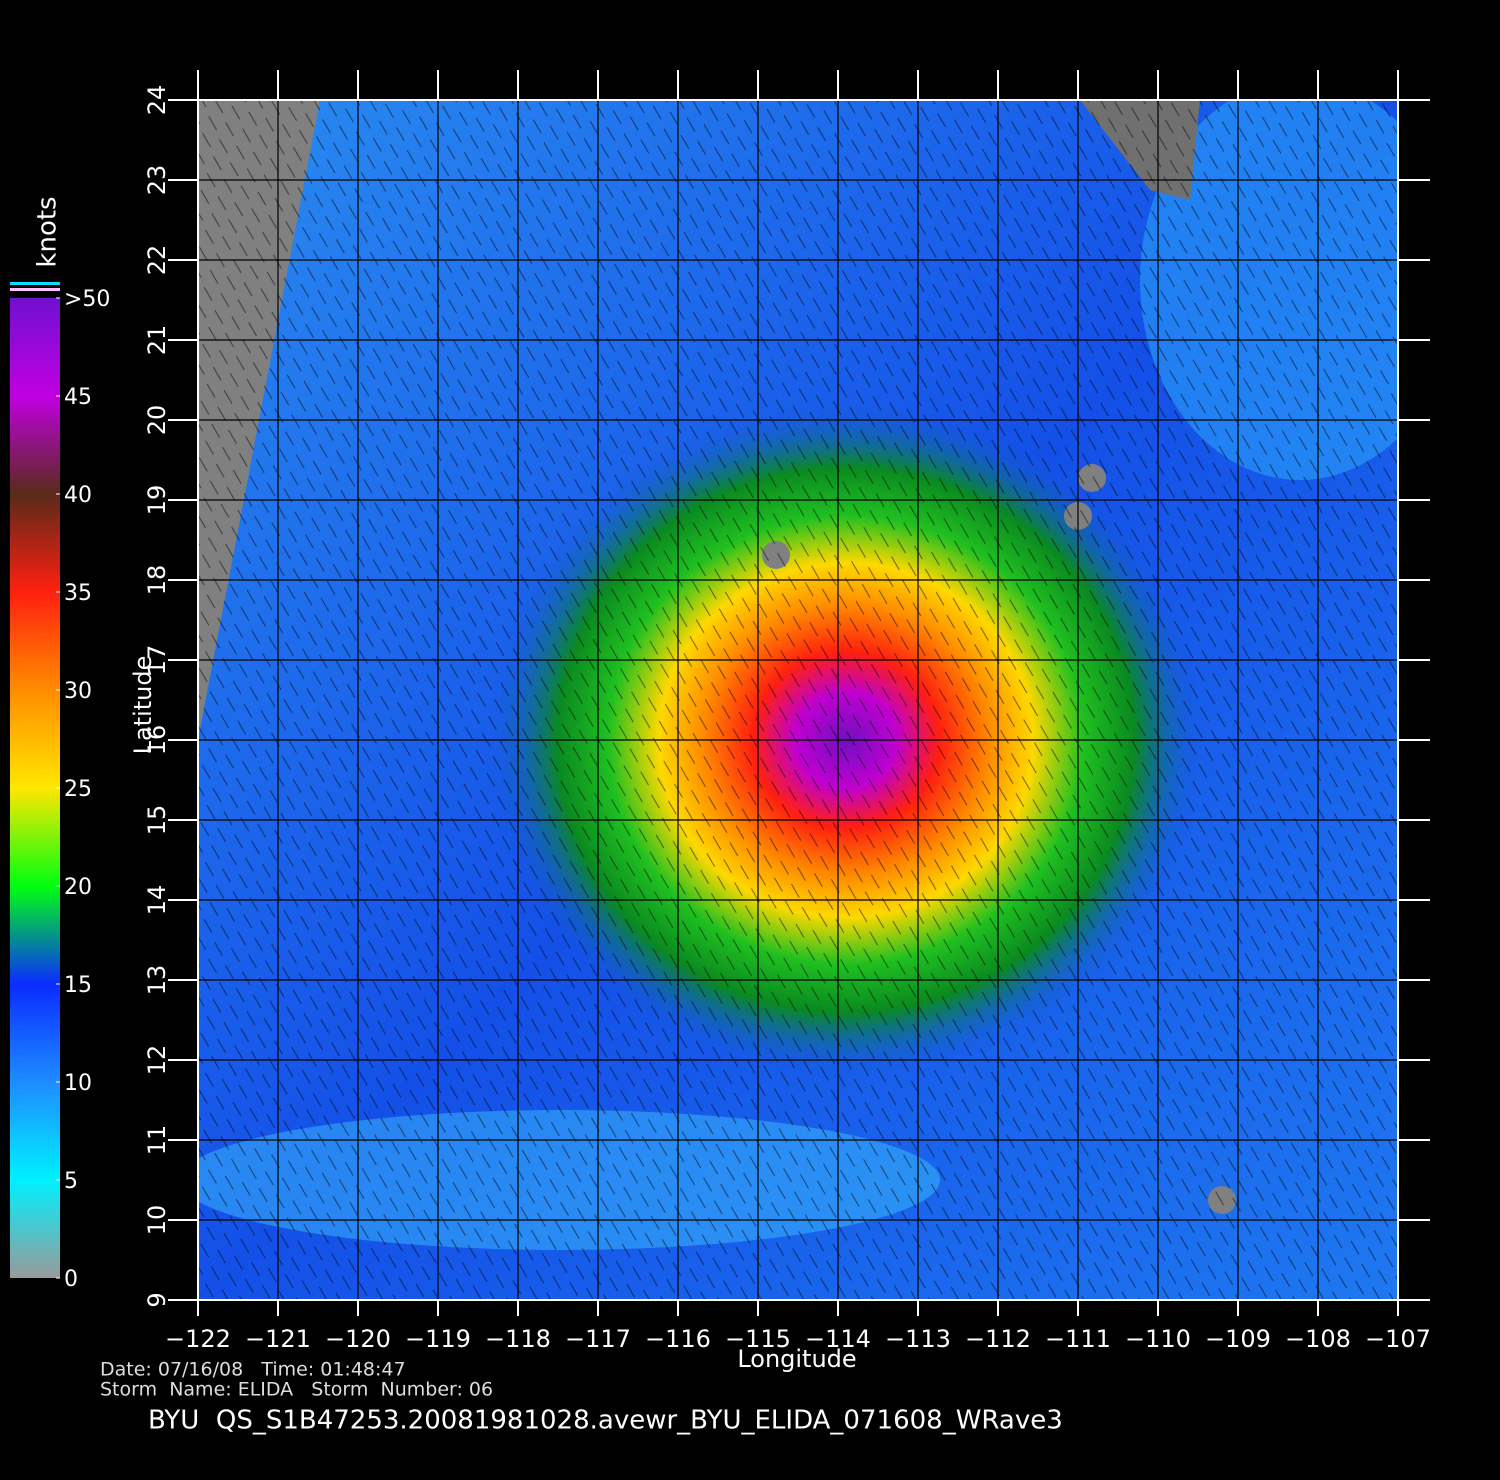 Image resolution: width=1500 pixels, height=1480 pixels. I want to click on colorbar-label: knots, so click(48, 231).